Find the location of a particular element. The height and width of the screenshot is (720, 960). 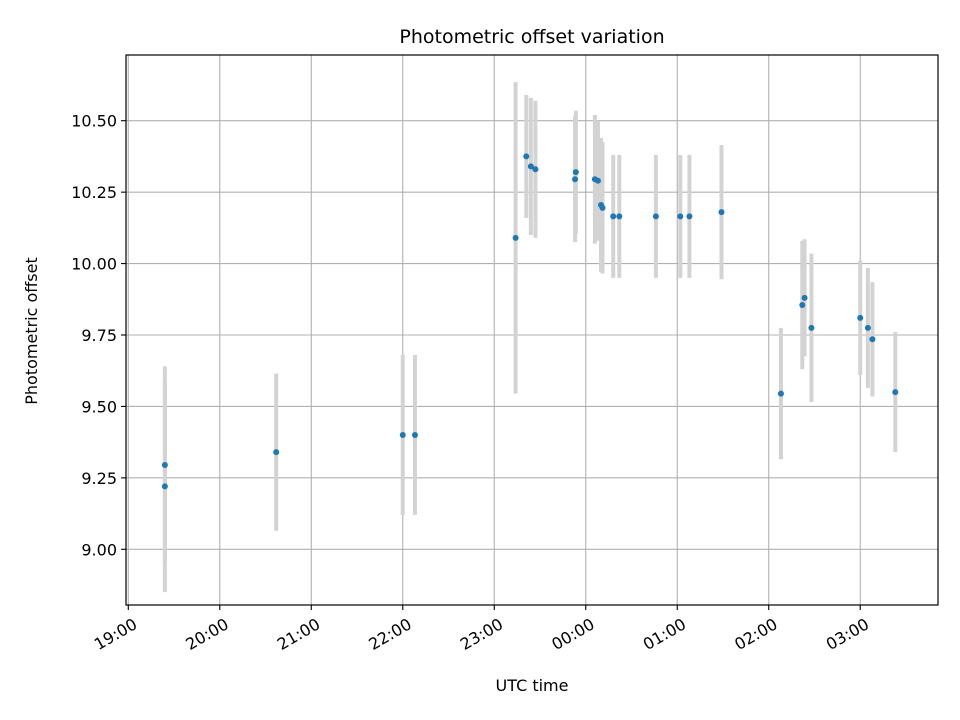

y-tick-label: 9.75 is located at coordinates (99, 335).